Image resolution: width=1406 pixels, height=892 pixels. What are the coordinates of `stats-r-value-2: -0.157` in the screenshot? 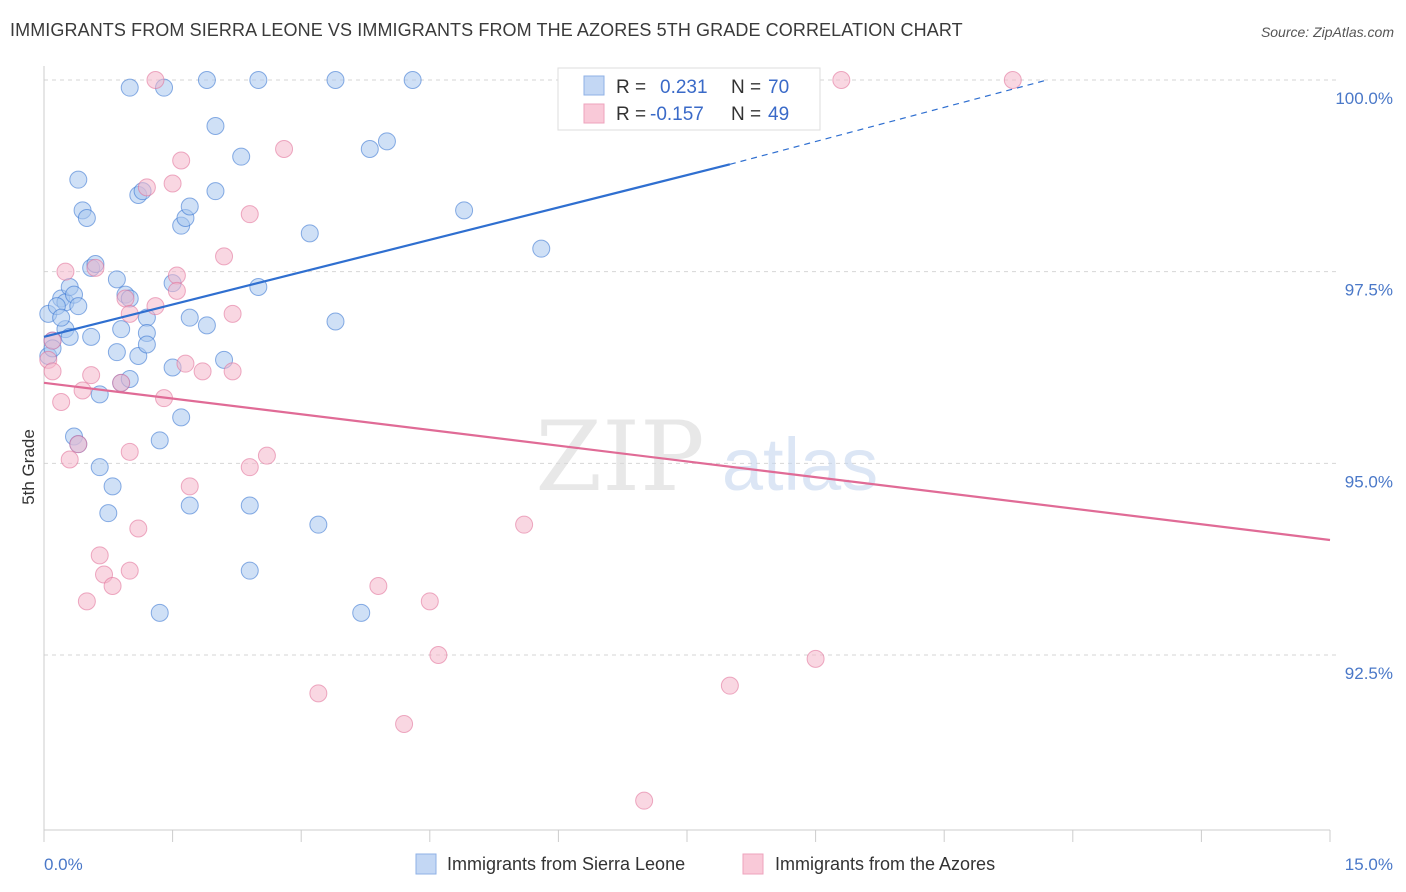 It's located at (677, 114).